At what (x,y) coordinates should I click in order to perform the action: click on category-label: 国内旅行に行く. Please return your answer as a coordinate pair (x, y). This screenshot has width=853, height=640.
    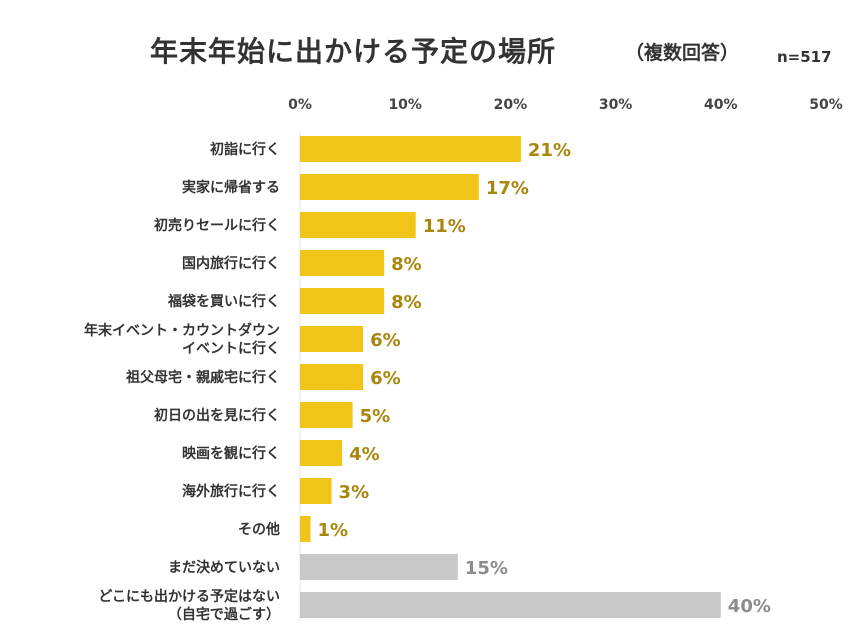
    Looking at the image, I should click on (231, 263).